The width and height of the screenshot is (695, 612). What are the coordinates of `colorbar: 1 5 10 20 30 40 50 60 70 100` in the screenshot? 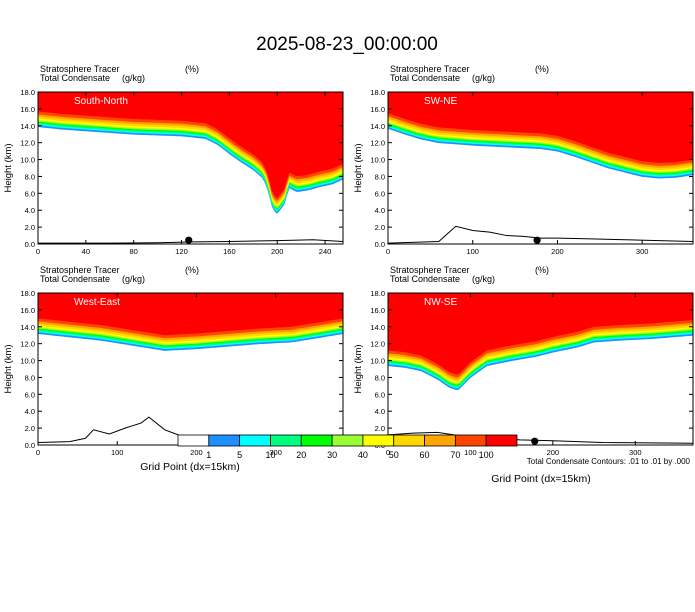 It's located at (347, 447).